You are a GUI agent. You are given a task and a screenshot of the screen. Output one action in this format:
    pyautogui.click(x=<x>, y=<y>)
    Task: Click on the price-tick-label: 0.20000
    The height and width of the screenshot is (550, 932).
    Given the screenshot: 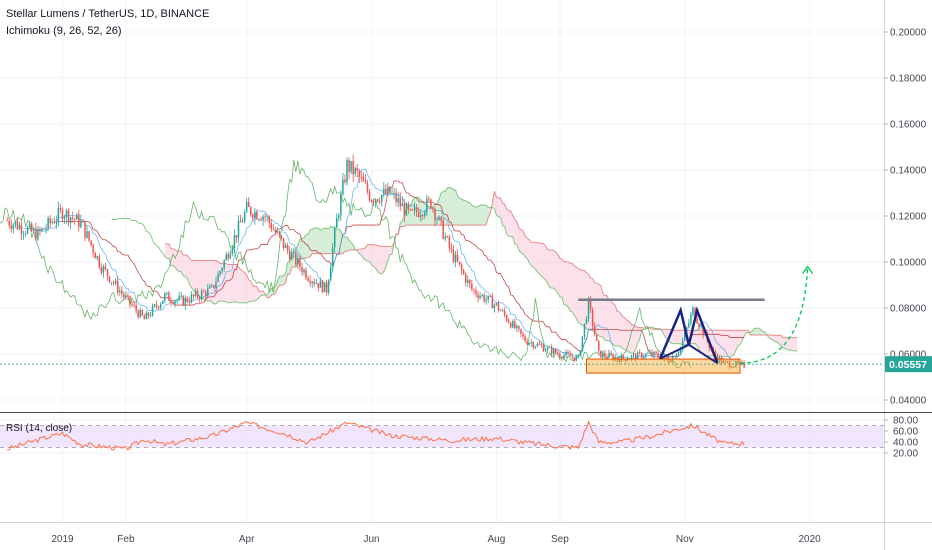 What is the action you would take?
    pyautogui.click(x=908, y=33)
    